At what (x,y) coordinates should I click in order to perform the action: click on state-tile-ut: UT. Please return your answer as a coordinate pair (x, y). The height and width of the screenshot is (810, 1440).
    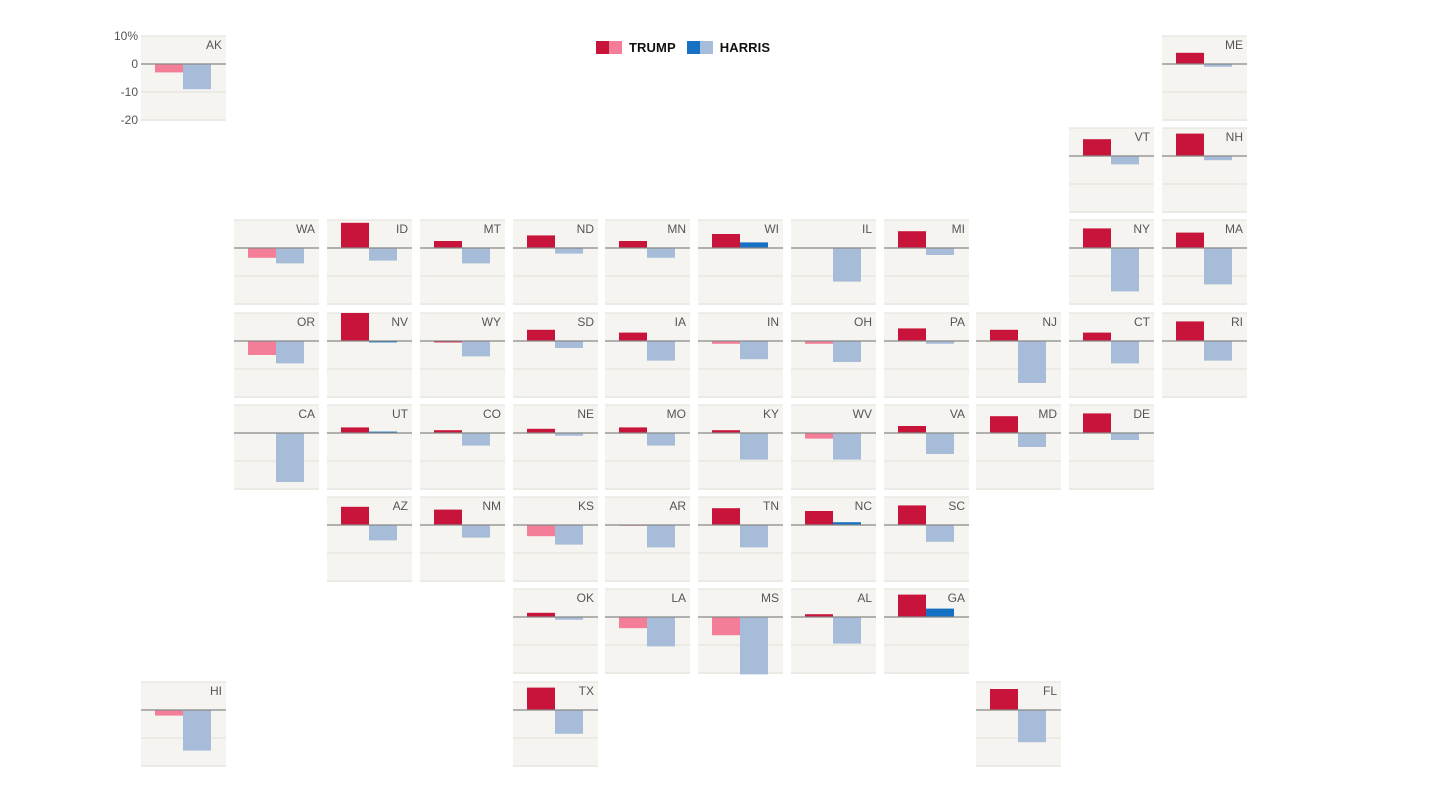
    Looking at the image, I should click on (369, 447).